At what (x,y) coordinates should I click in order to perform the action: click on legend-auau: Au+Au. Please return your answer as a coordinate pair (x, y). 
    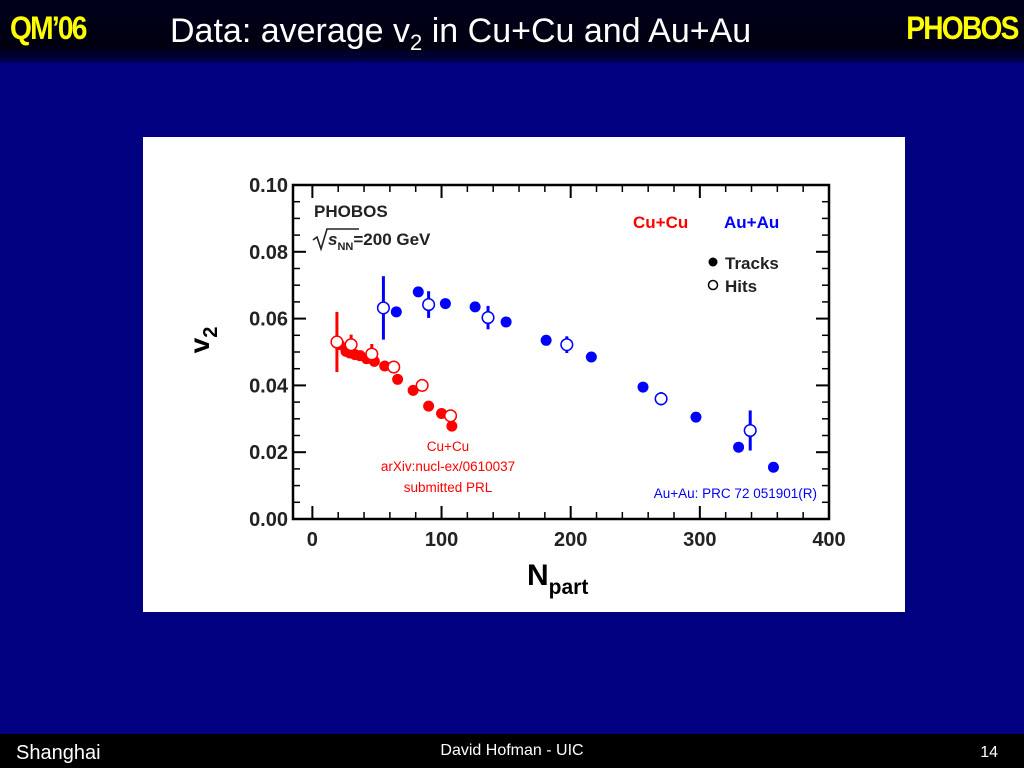
    Looking at the image, I should click on (751, 222).